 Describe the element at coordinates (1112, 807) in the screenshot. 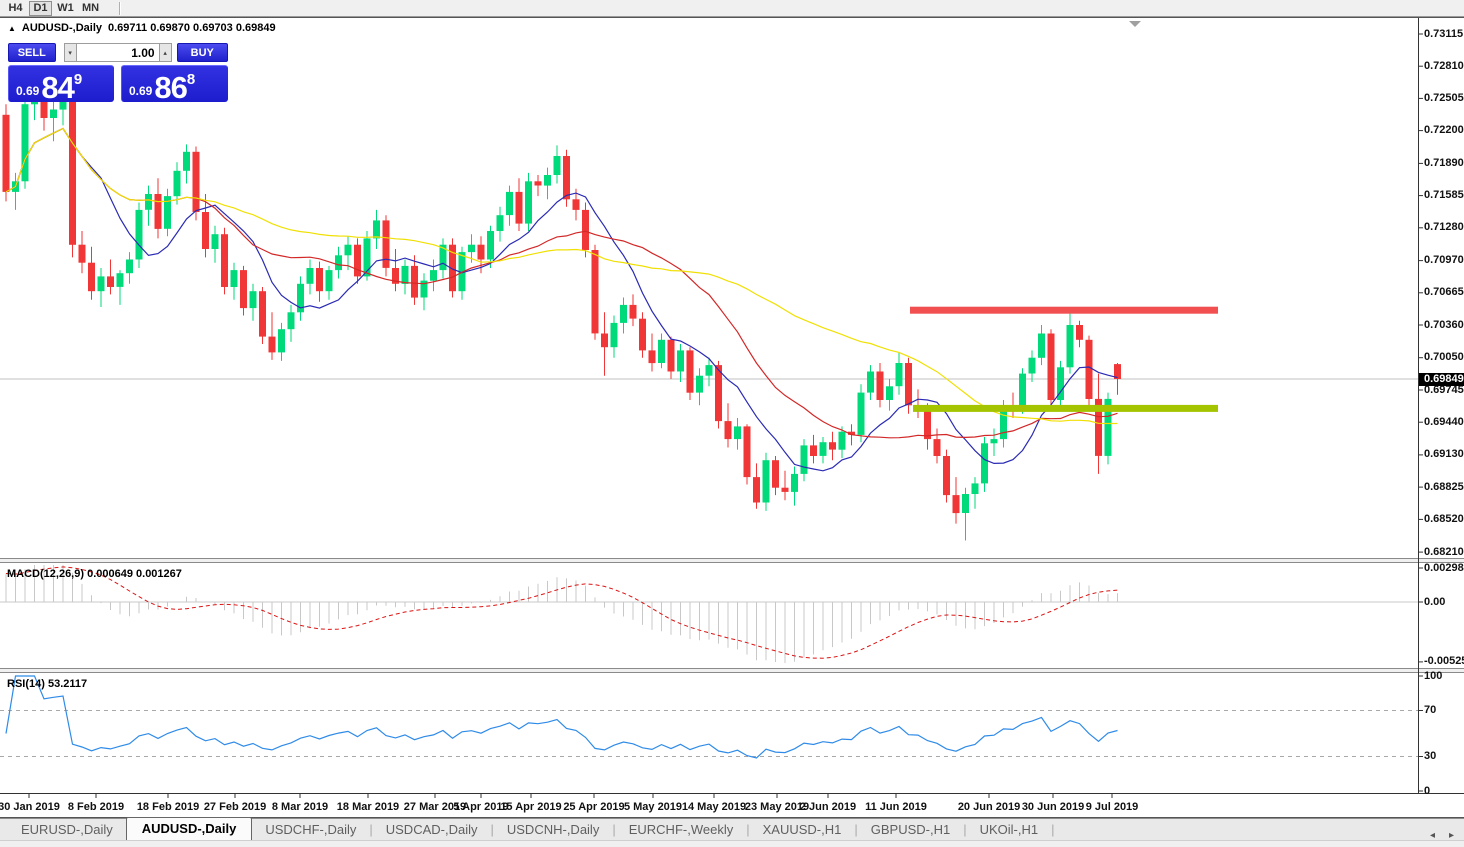

I see `date-axis-label: 9 Jul 2019` at that location.